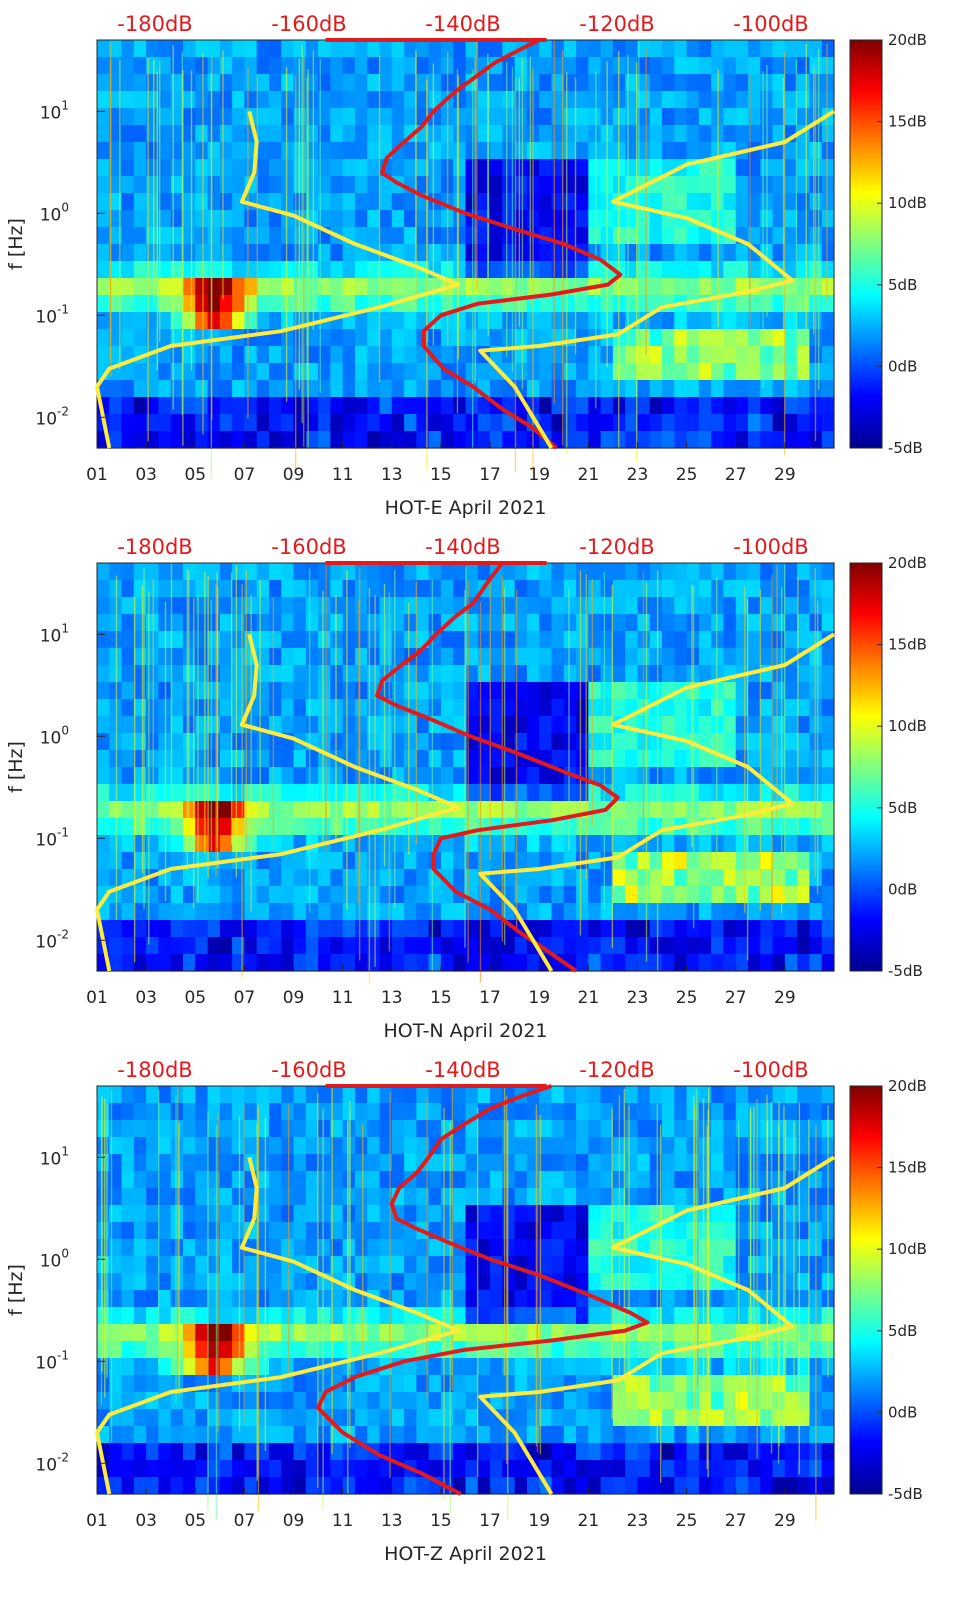 This screenshot has width=962, height=1599. What do you see at coordinates (907, 1249) in the screenshot?
I see `colorbar-tick-label: 10dB` at bounding box center [907, 1249].